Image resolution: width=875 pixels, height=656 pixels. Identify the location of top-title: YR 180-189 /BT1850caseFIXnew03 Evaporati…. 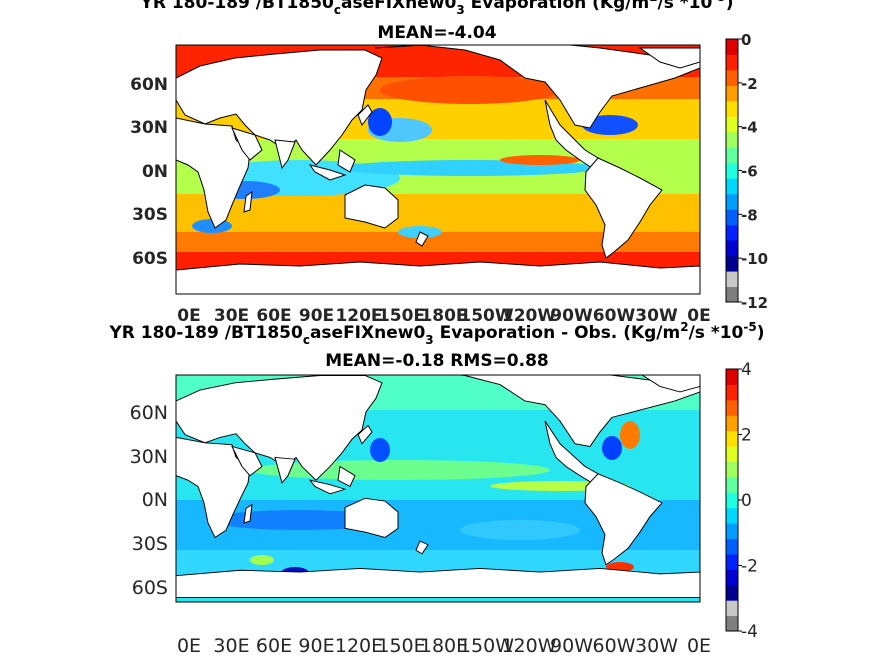
(437, 8).